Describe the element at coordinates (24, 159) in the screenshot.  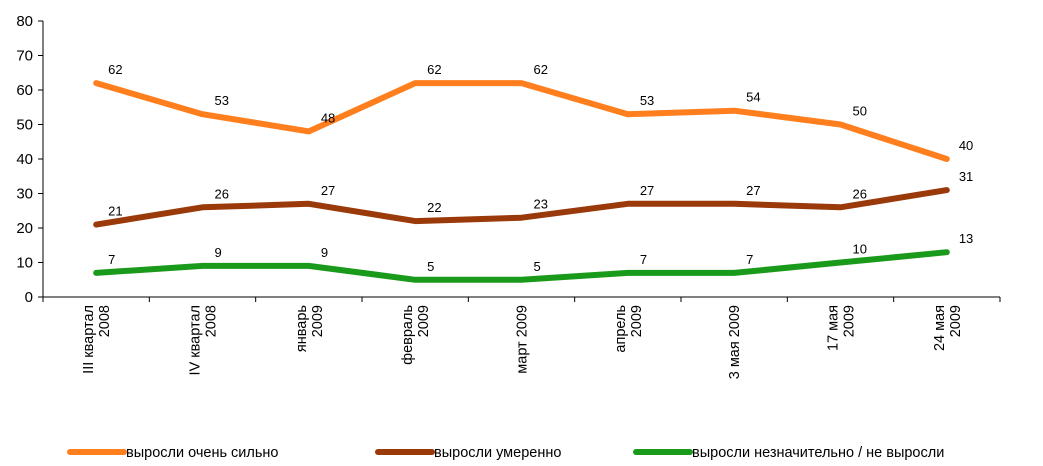
I see `y-tick-label: 40` at that location.